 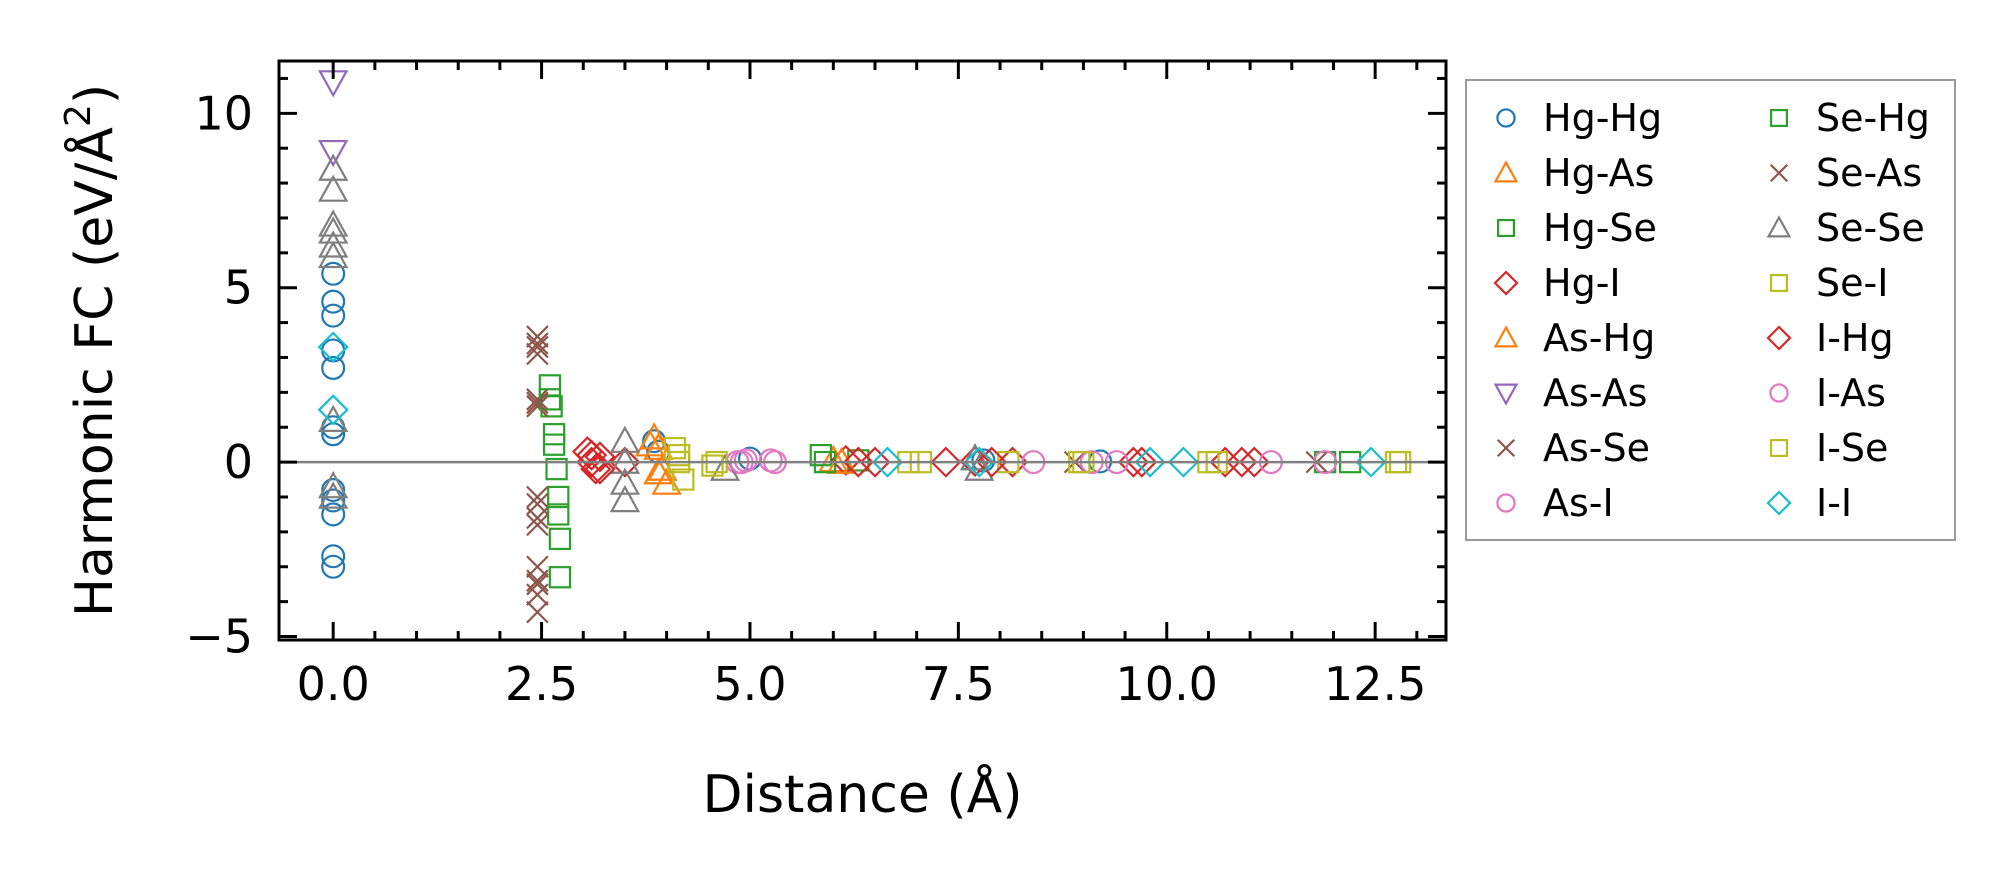 I want to click on series-i-i, so click(x=852, y=404).